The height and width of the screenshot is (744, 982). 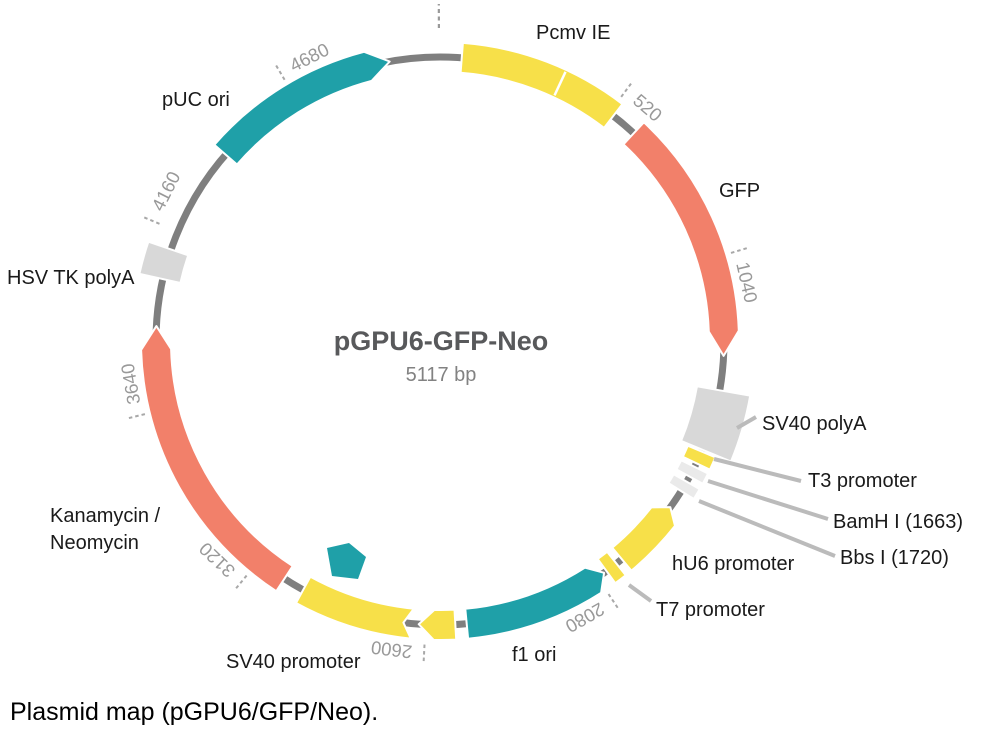 I want to click on figure-caption: Plasmid map (pGPU6/GFP/Neo)., so click(x=194, y=712).